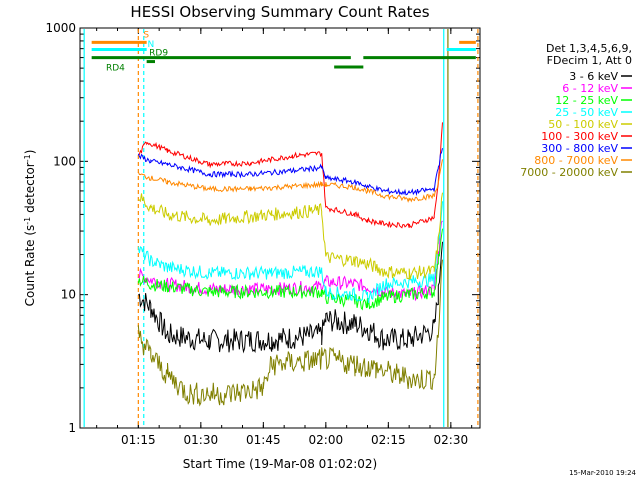 This screenshot has height=480, width=640. What do you see at coordinates (593, 76) in the screenshot?
I see `legend-entry-label: 3 - 6 keV` at bounding box center [593, 76].